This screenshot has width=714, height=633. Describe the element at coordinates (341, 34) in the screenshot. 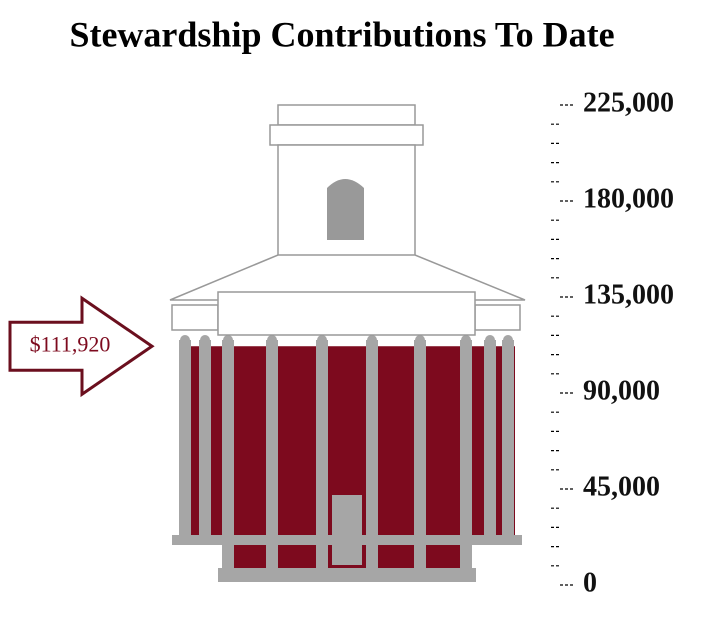

I see `chart-title: Stewardship Contributions To Date` at that location.